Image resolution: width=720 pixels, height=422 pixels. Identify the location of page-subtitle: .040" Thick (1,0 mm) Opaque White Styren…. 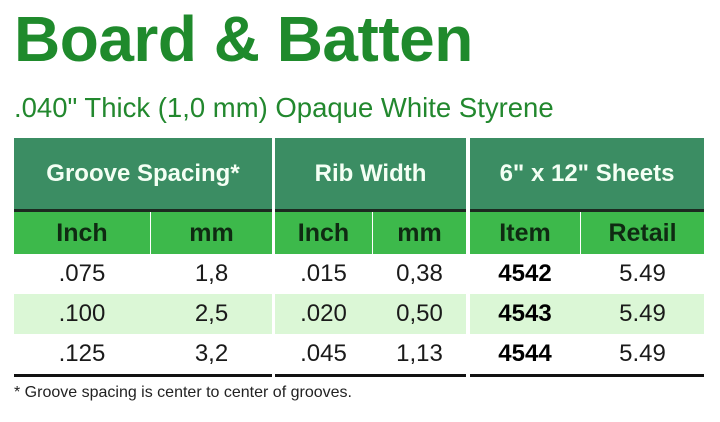
(284, 107).